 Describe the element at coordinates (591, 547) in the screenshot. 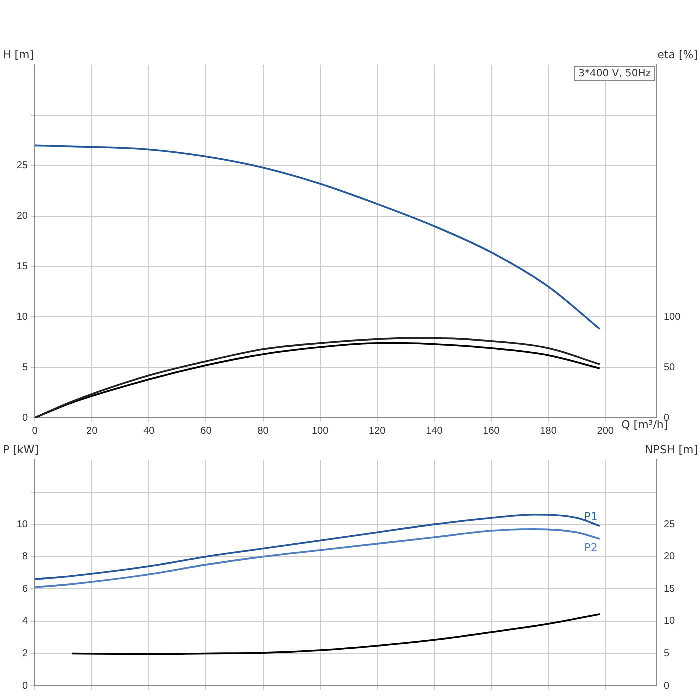

I see `series-label: P2` at that location.